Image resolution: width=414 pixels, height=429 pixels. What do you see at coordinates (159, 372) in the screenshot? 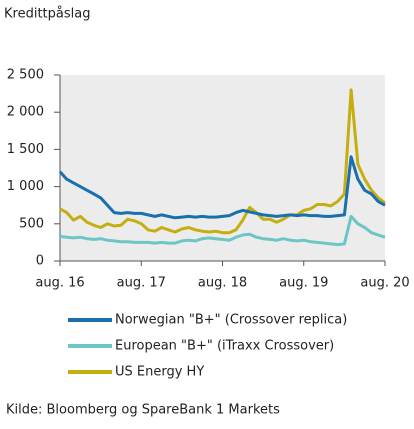
I see `legend-label: US Energy HY` at bounding box center [159, 372].